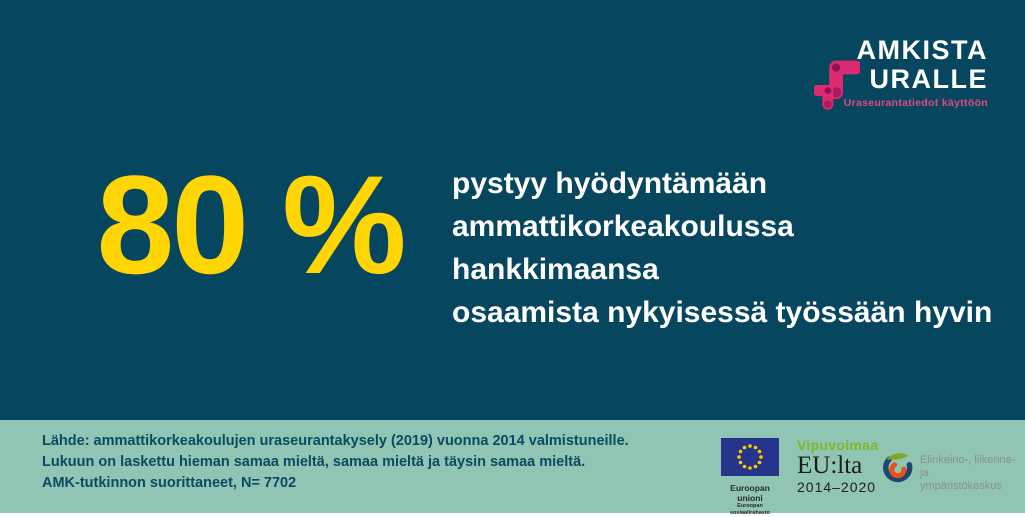  What do you see at coordinates (750, 493) in the screenshot?
I see `eu-logo-caption: Euroopan unioni` at bounding box center [750, 493].